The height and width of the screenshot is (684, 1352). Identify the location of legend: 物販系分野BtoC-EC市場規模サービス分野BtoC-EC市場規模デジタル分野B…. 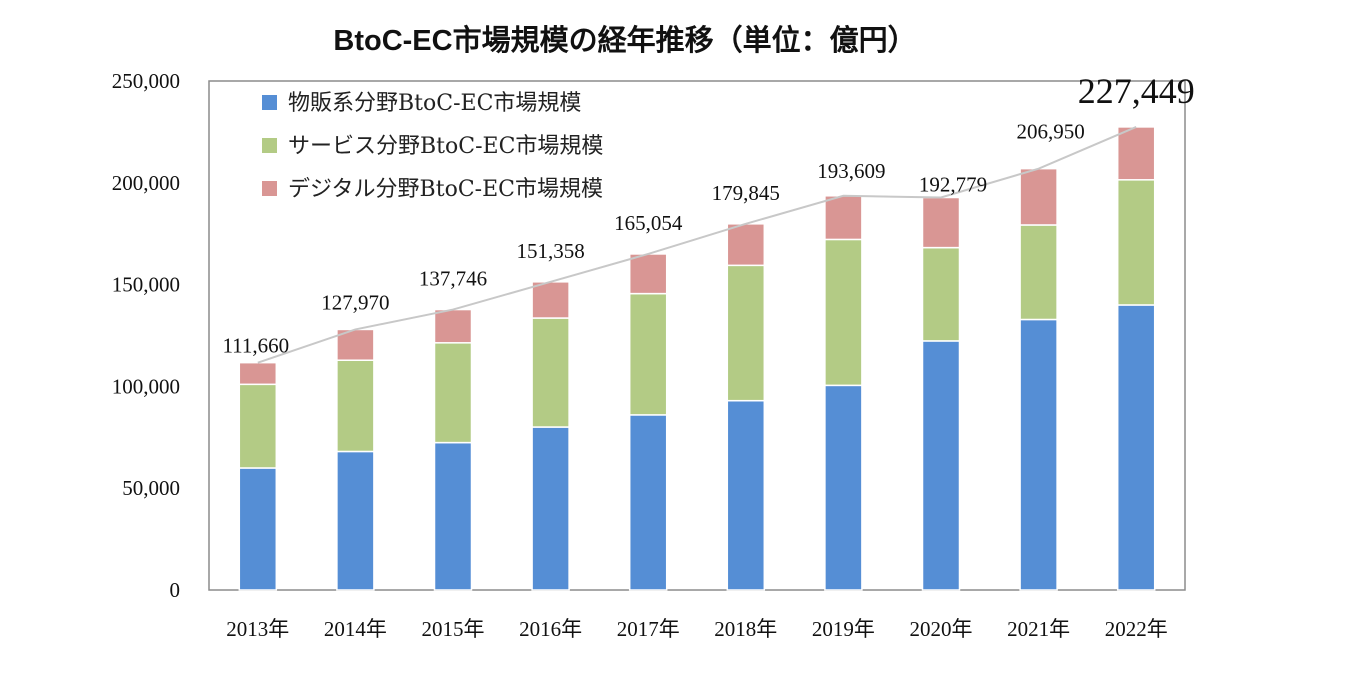
(432, 146).